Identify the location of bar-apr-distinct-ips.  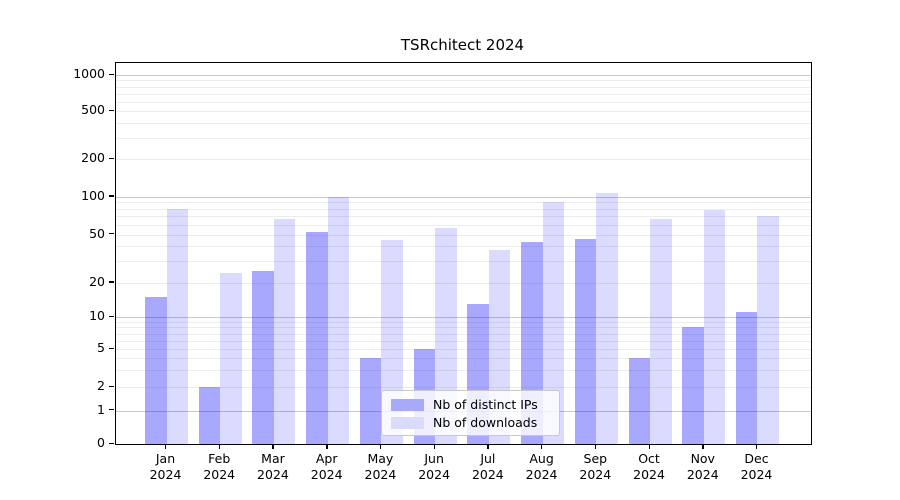
(317, 338).